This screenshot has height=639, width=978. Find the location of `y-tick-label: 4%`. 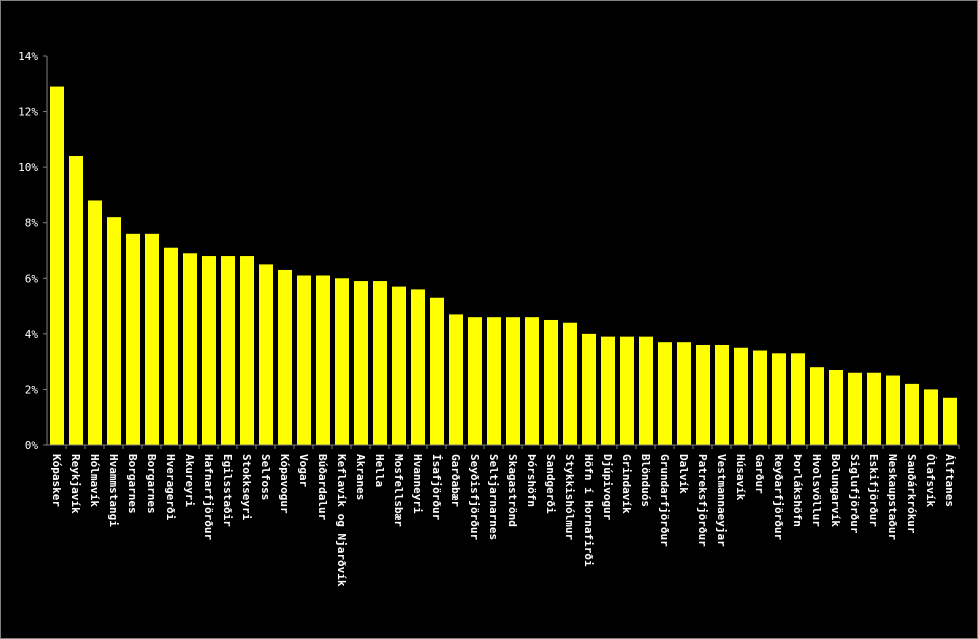

y-tick-label: 4% is located at coordinates (32, 334).